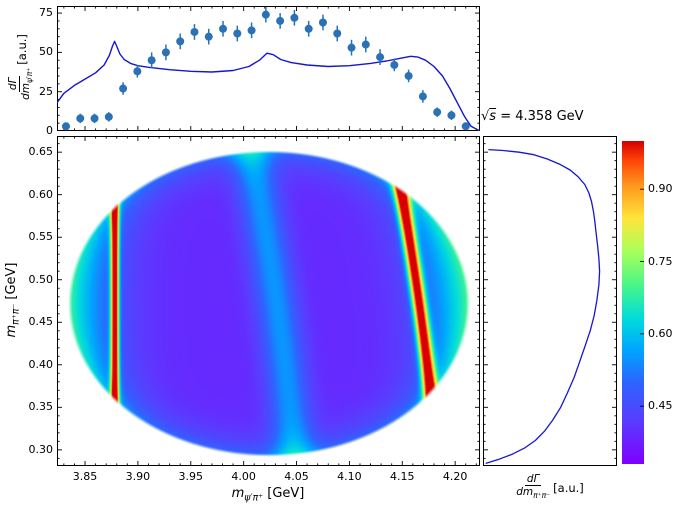 The width and height of the screenshot is (680, 509). I want to click on tick-label: 0.90, so click(660, 189).